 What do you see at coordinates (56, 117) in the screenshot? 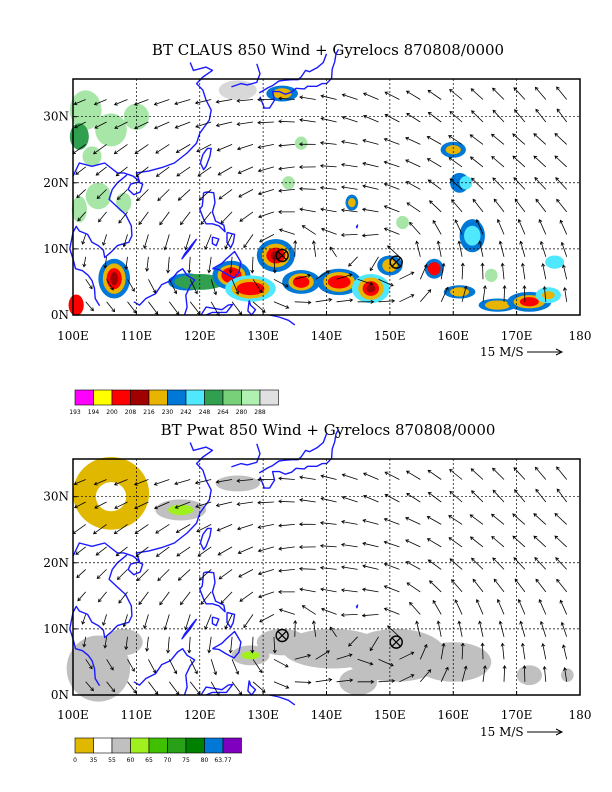
I see `y-tick-label: 30N` at bounding box center [56, 117].